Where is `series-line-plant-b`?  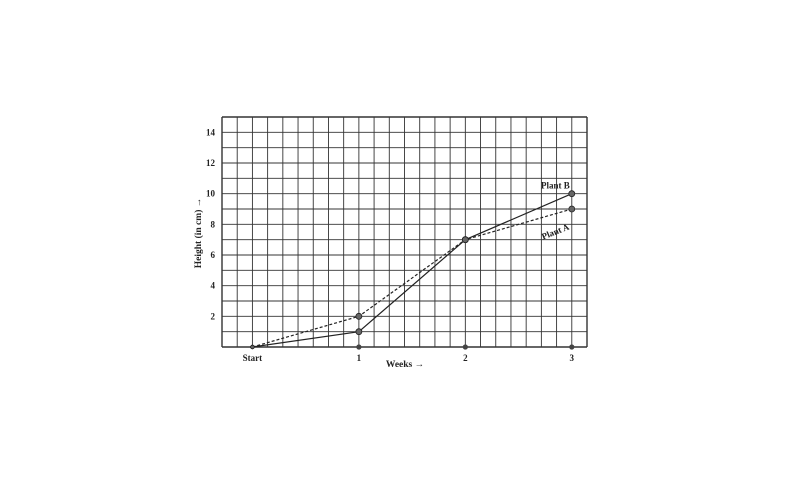 series-line-plant-b is located at coordinates (412, 270).